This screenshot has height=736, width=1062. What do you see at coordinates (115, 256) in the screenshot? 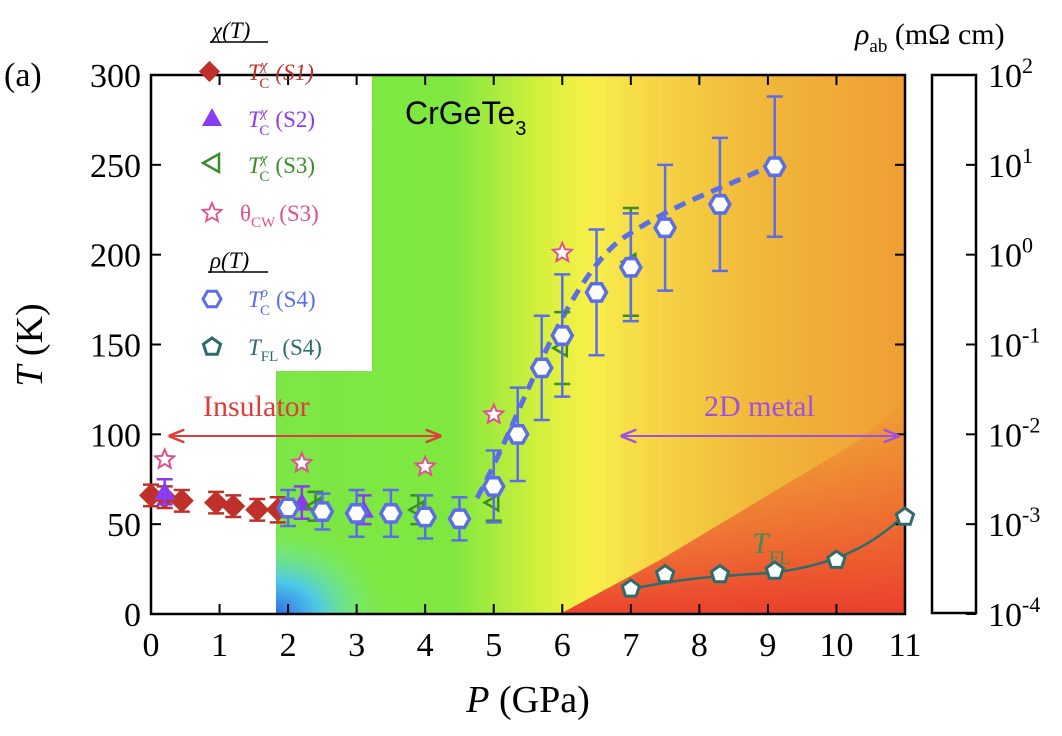
I see `y-tick-label: 200` at bounding box center [115, 256].